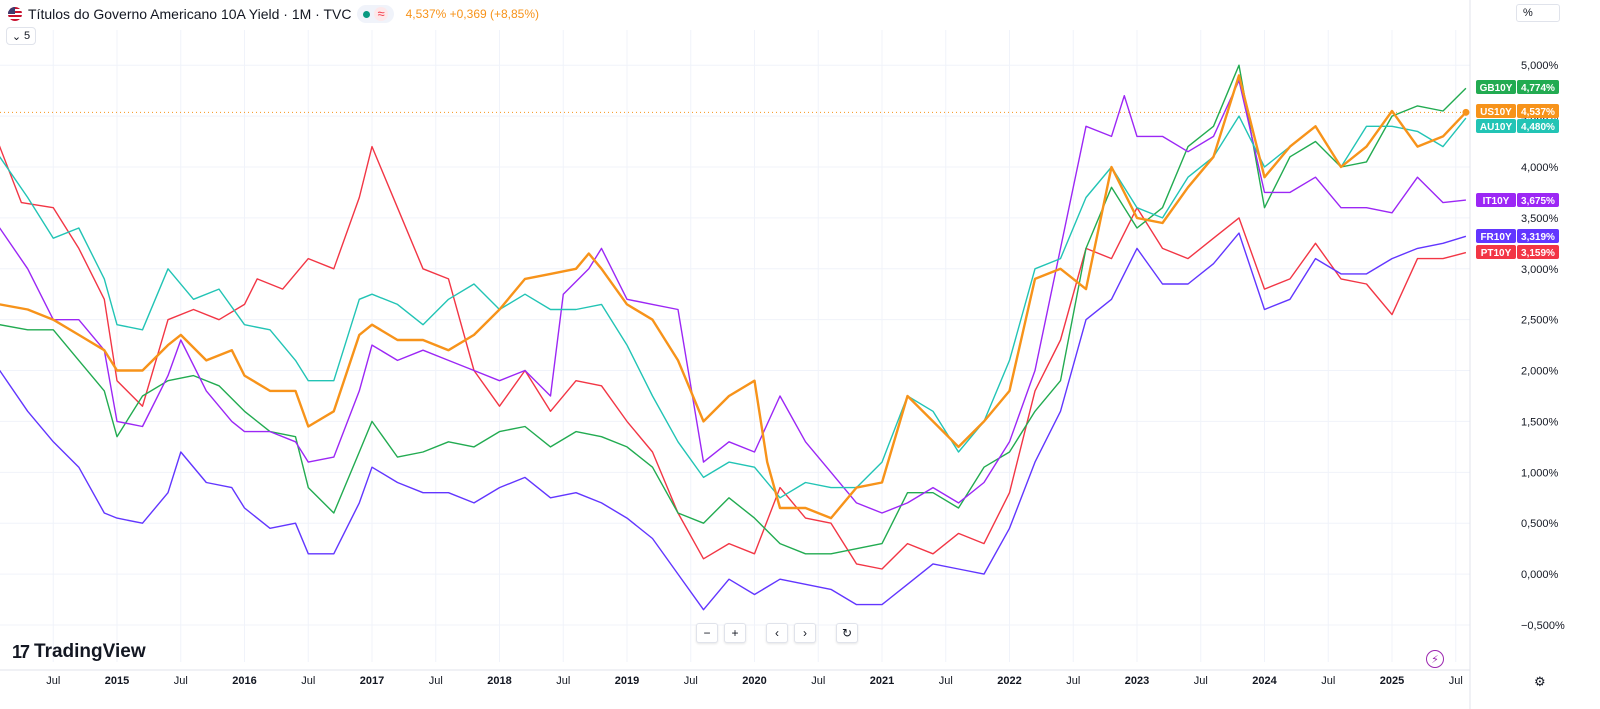 The width and height of the screenshot is (1600, 709). What do you see at coordinates (1466, 112) in the screenshot?
I see `us10y-last-point` at bounding box center [1466, 112].